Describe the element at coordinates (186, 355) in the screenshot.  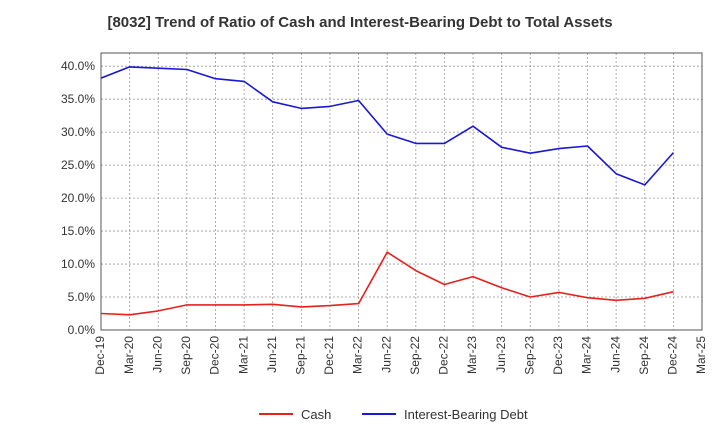
I see `x-tick-label: Sep-20` at that location.